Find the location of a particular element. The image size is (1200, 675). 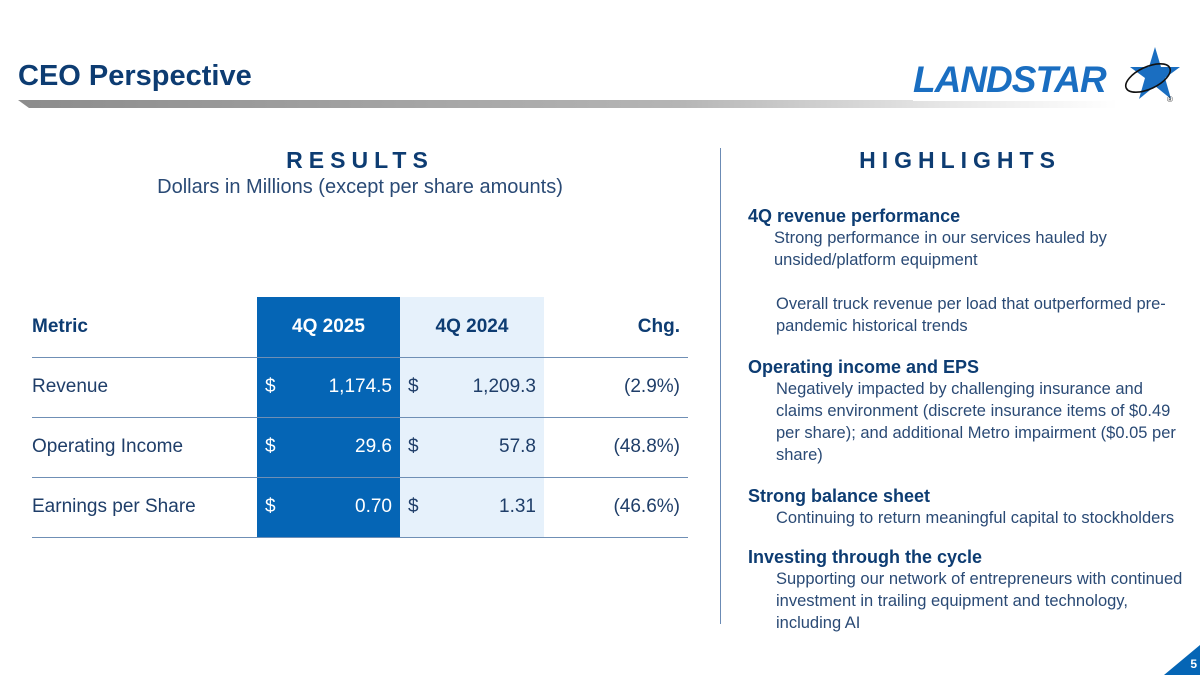

value-4q2024: 1,209.3 is located at coordinates (504, 386).